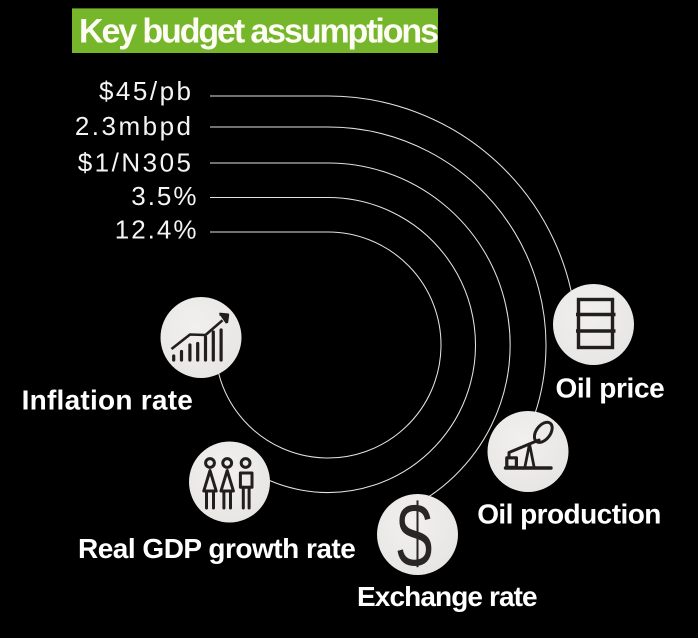 The width and height of the screenshot is (698, 638). I want to click on svg-text: S, so click(414, 535).